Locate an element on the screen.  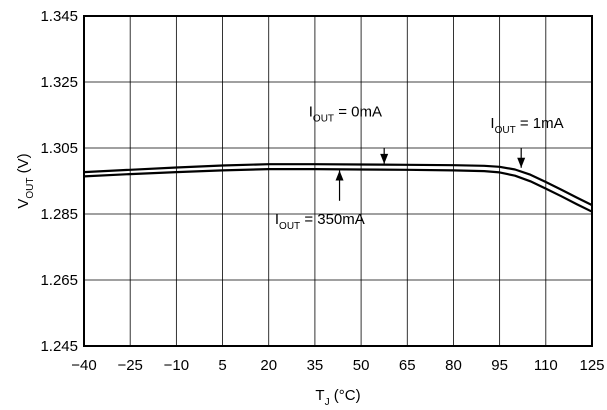
x-tick-label: 110 is located at coordinates (546, 365).